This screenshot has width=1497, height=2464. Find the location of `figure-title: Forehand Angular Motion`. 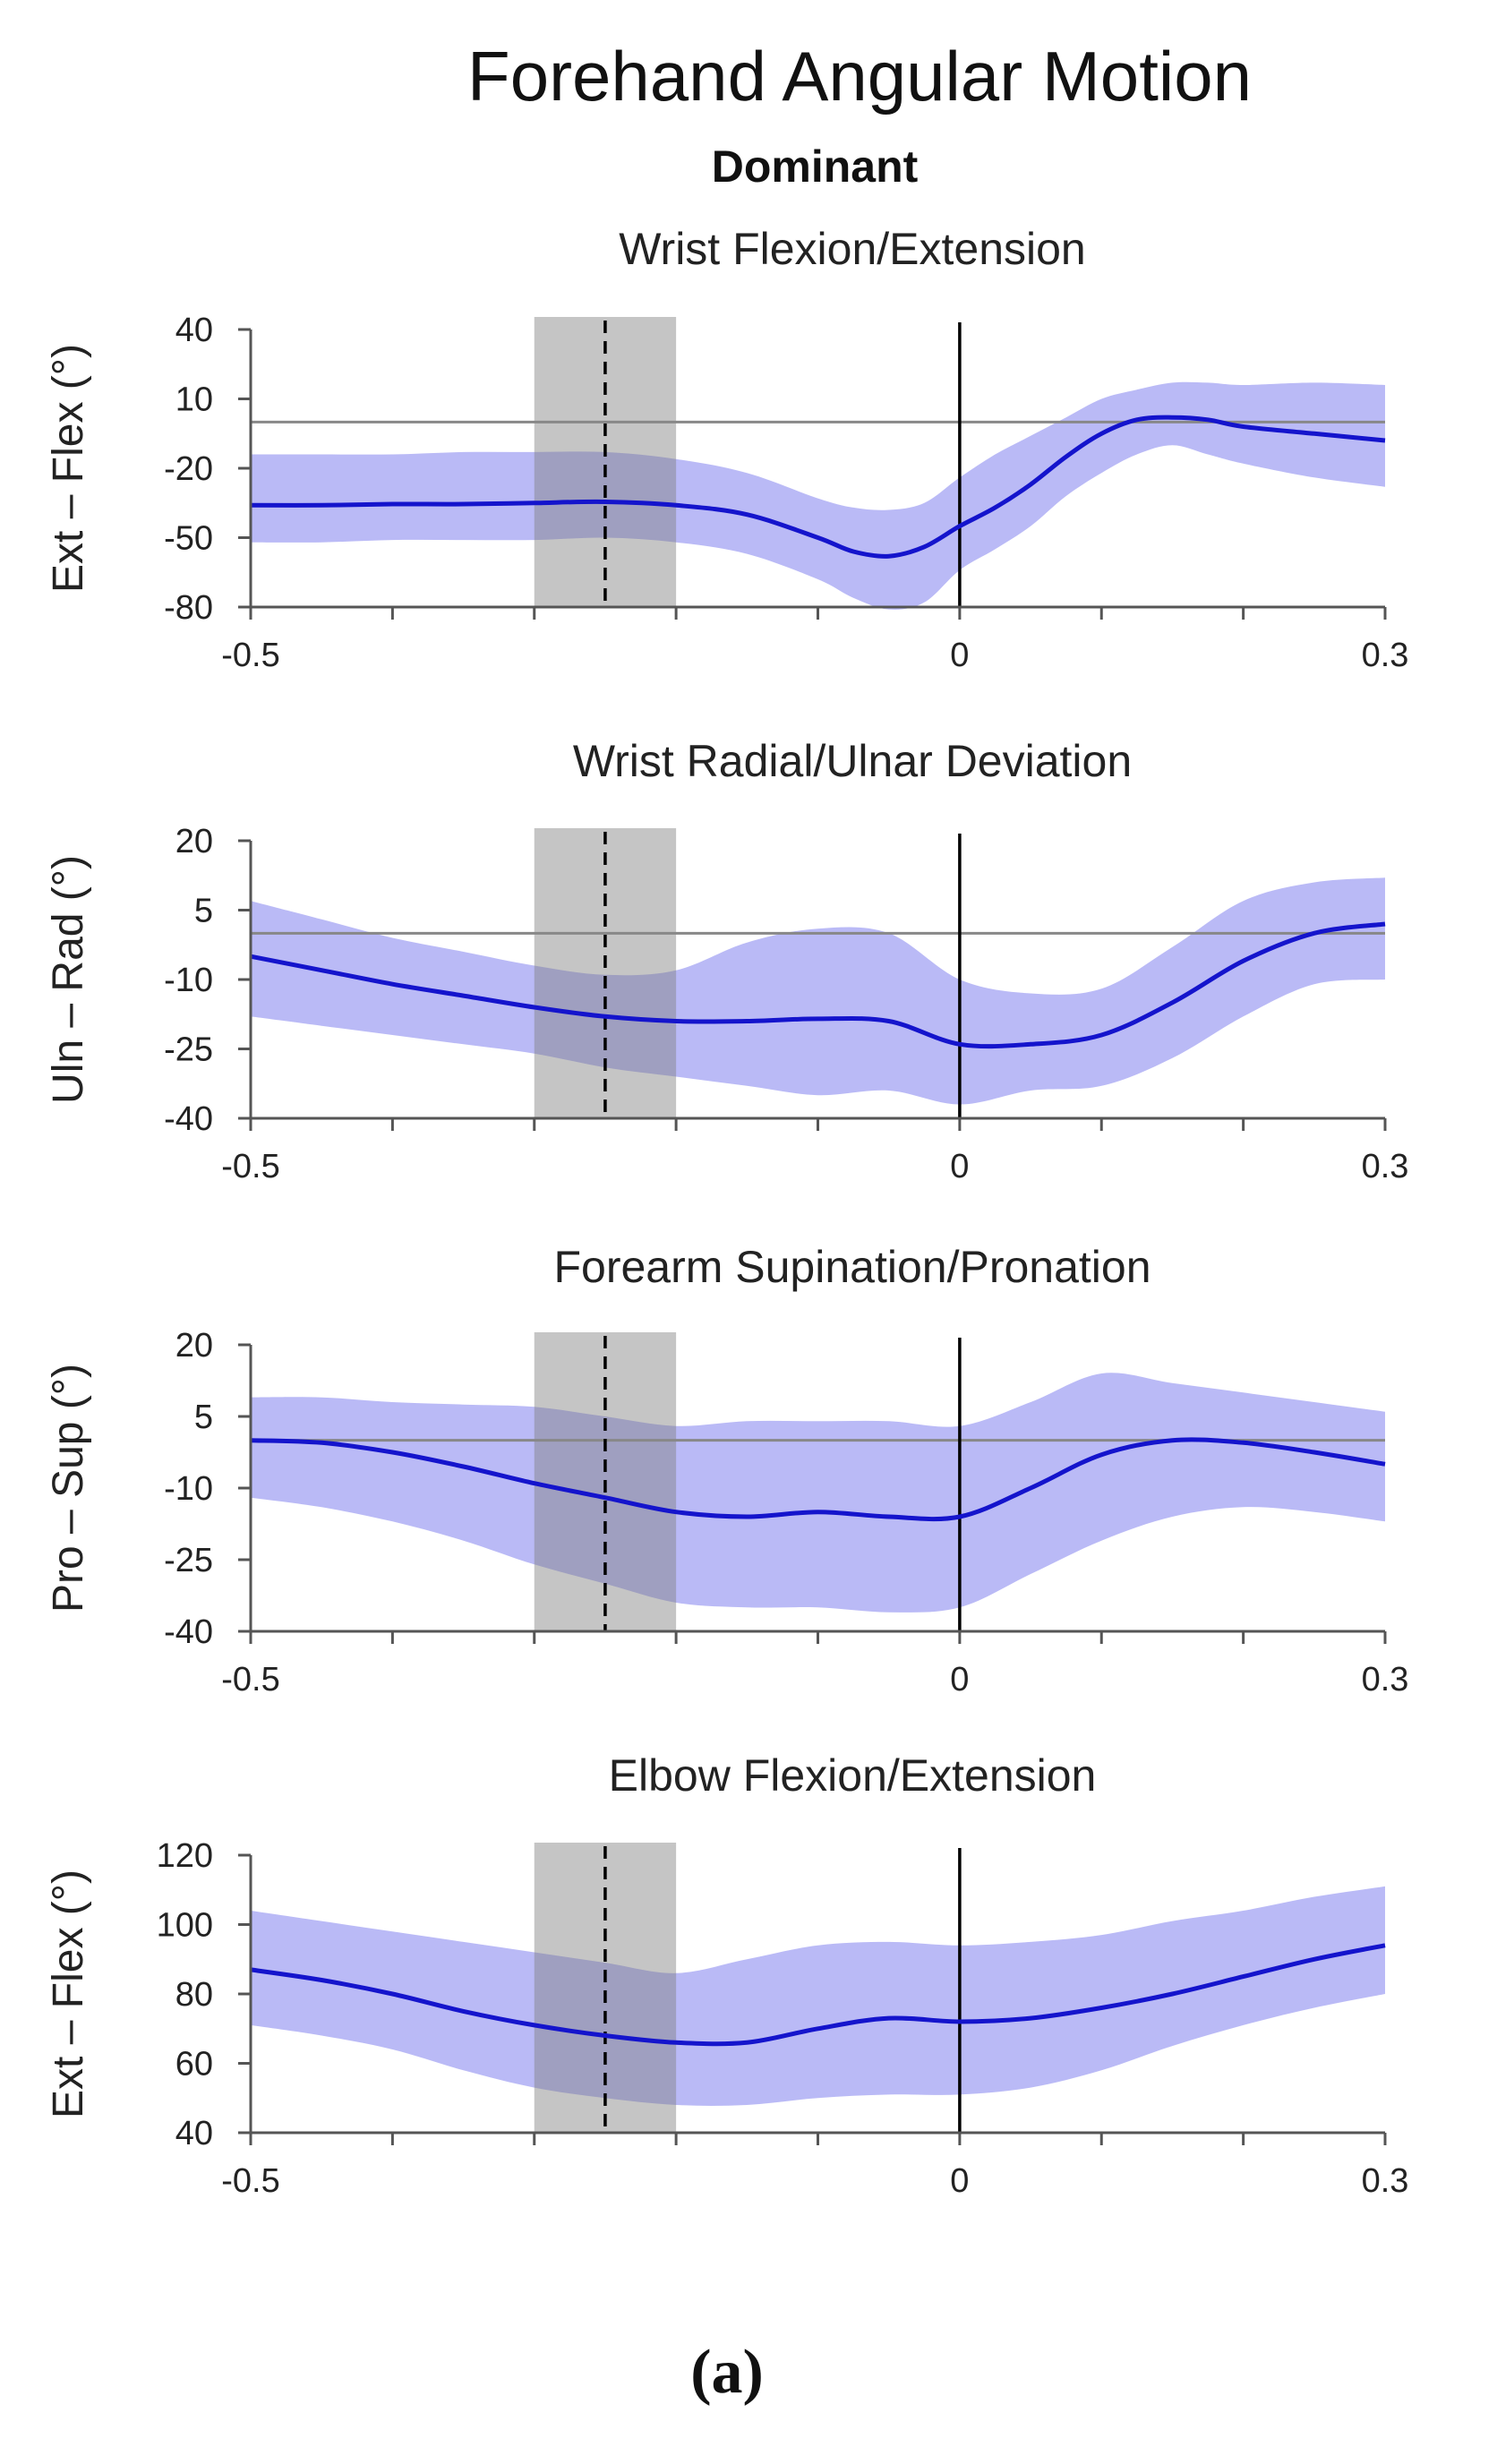

figure-title: Forehand Angular Motion is located at coordinates (859, 76).